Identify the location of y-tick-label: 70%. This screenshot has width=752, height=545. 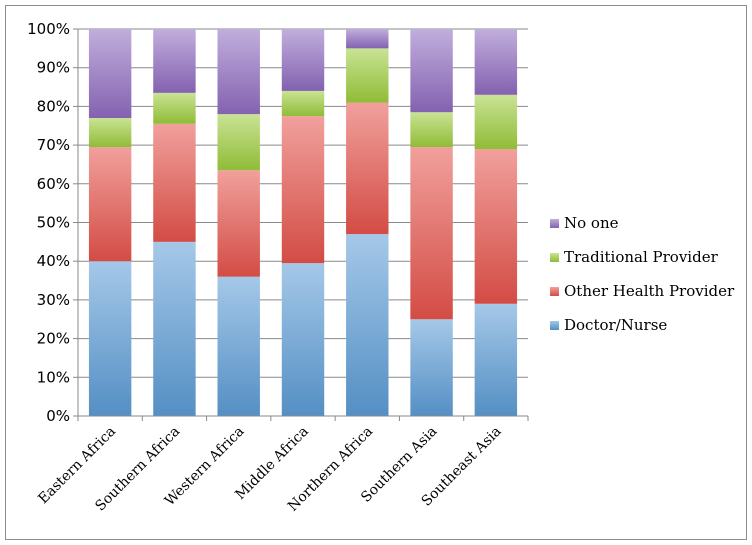
(53, 145).